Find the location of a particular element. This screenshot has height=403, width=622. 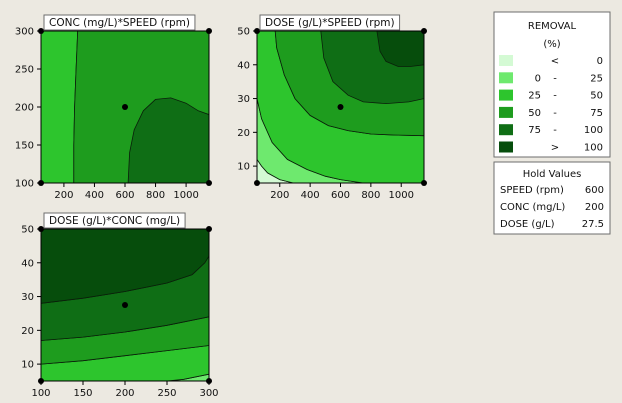

panel-title: DOSE (g/L)*SPEED (rpm) is located at coordinates (330, 23).